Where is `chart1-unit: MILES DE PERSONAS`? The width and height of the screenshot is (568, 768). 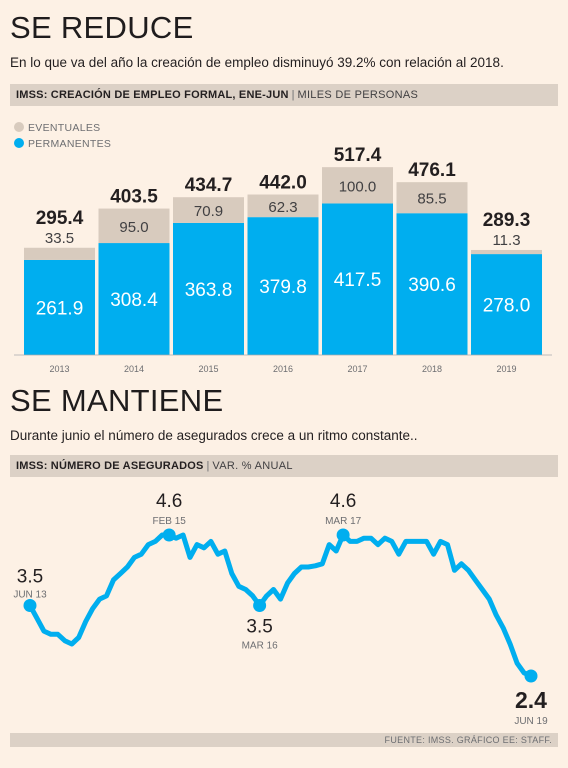 chart1-unit: MILES DE PERSONAS is located at coordinates (358, 95).